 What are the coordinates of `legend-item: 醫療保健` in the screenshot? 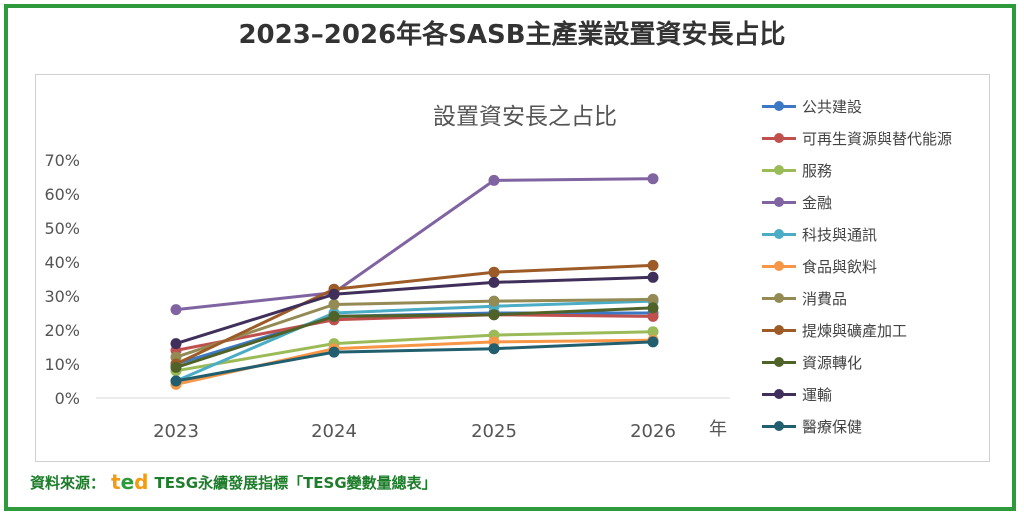 It's located at (857, 426).